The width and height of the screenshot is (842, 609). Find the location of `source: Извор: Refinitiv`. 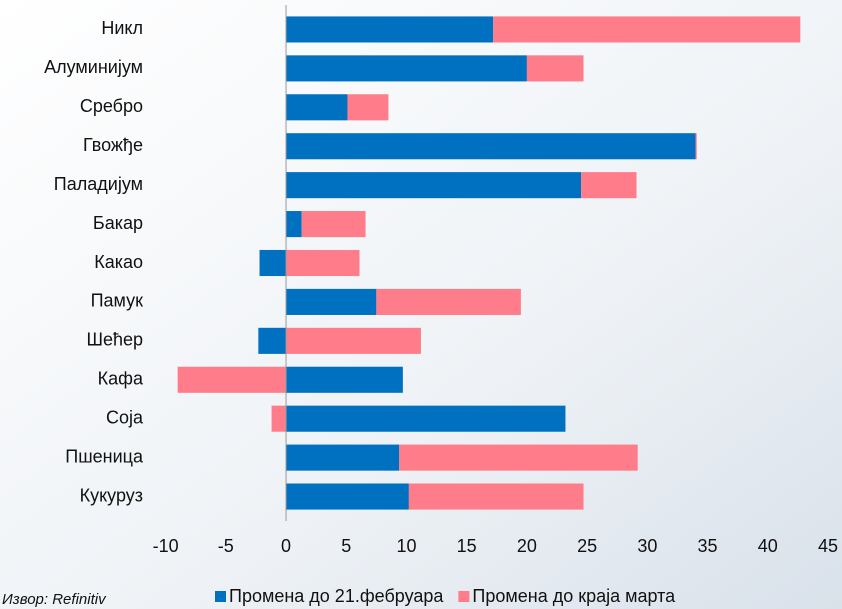

source: Извор: Refinitiv is located at coordinates (54, 599).